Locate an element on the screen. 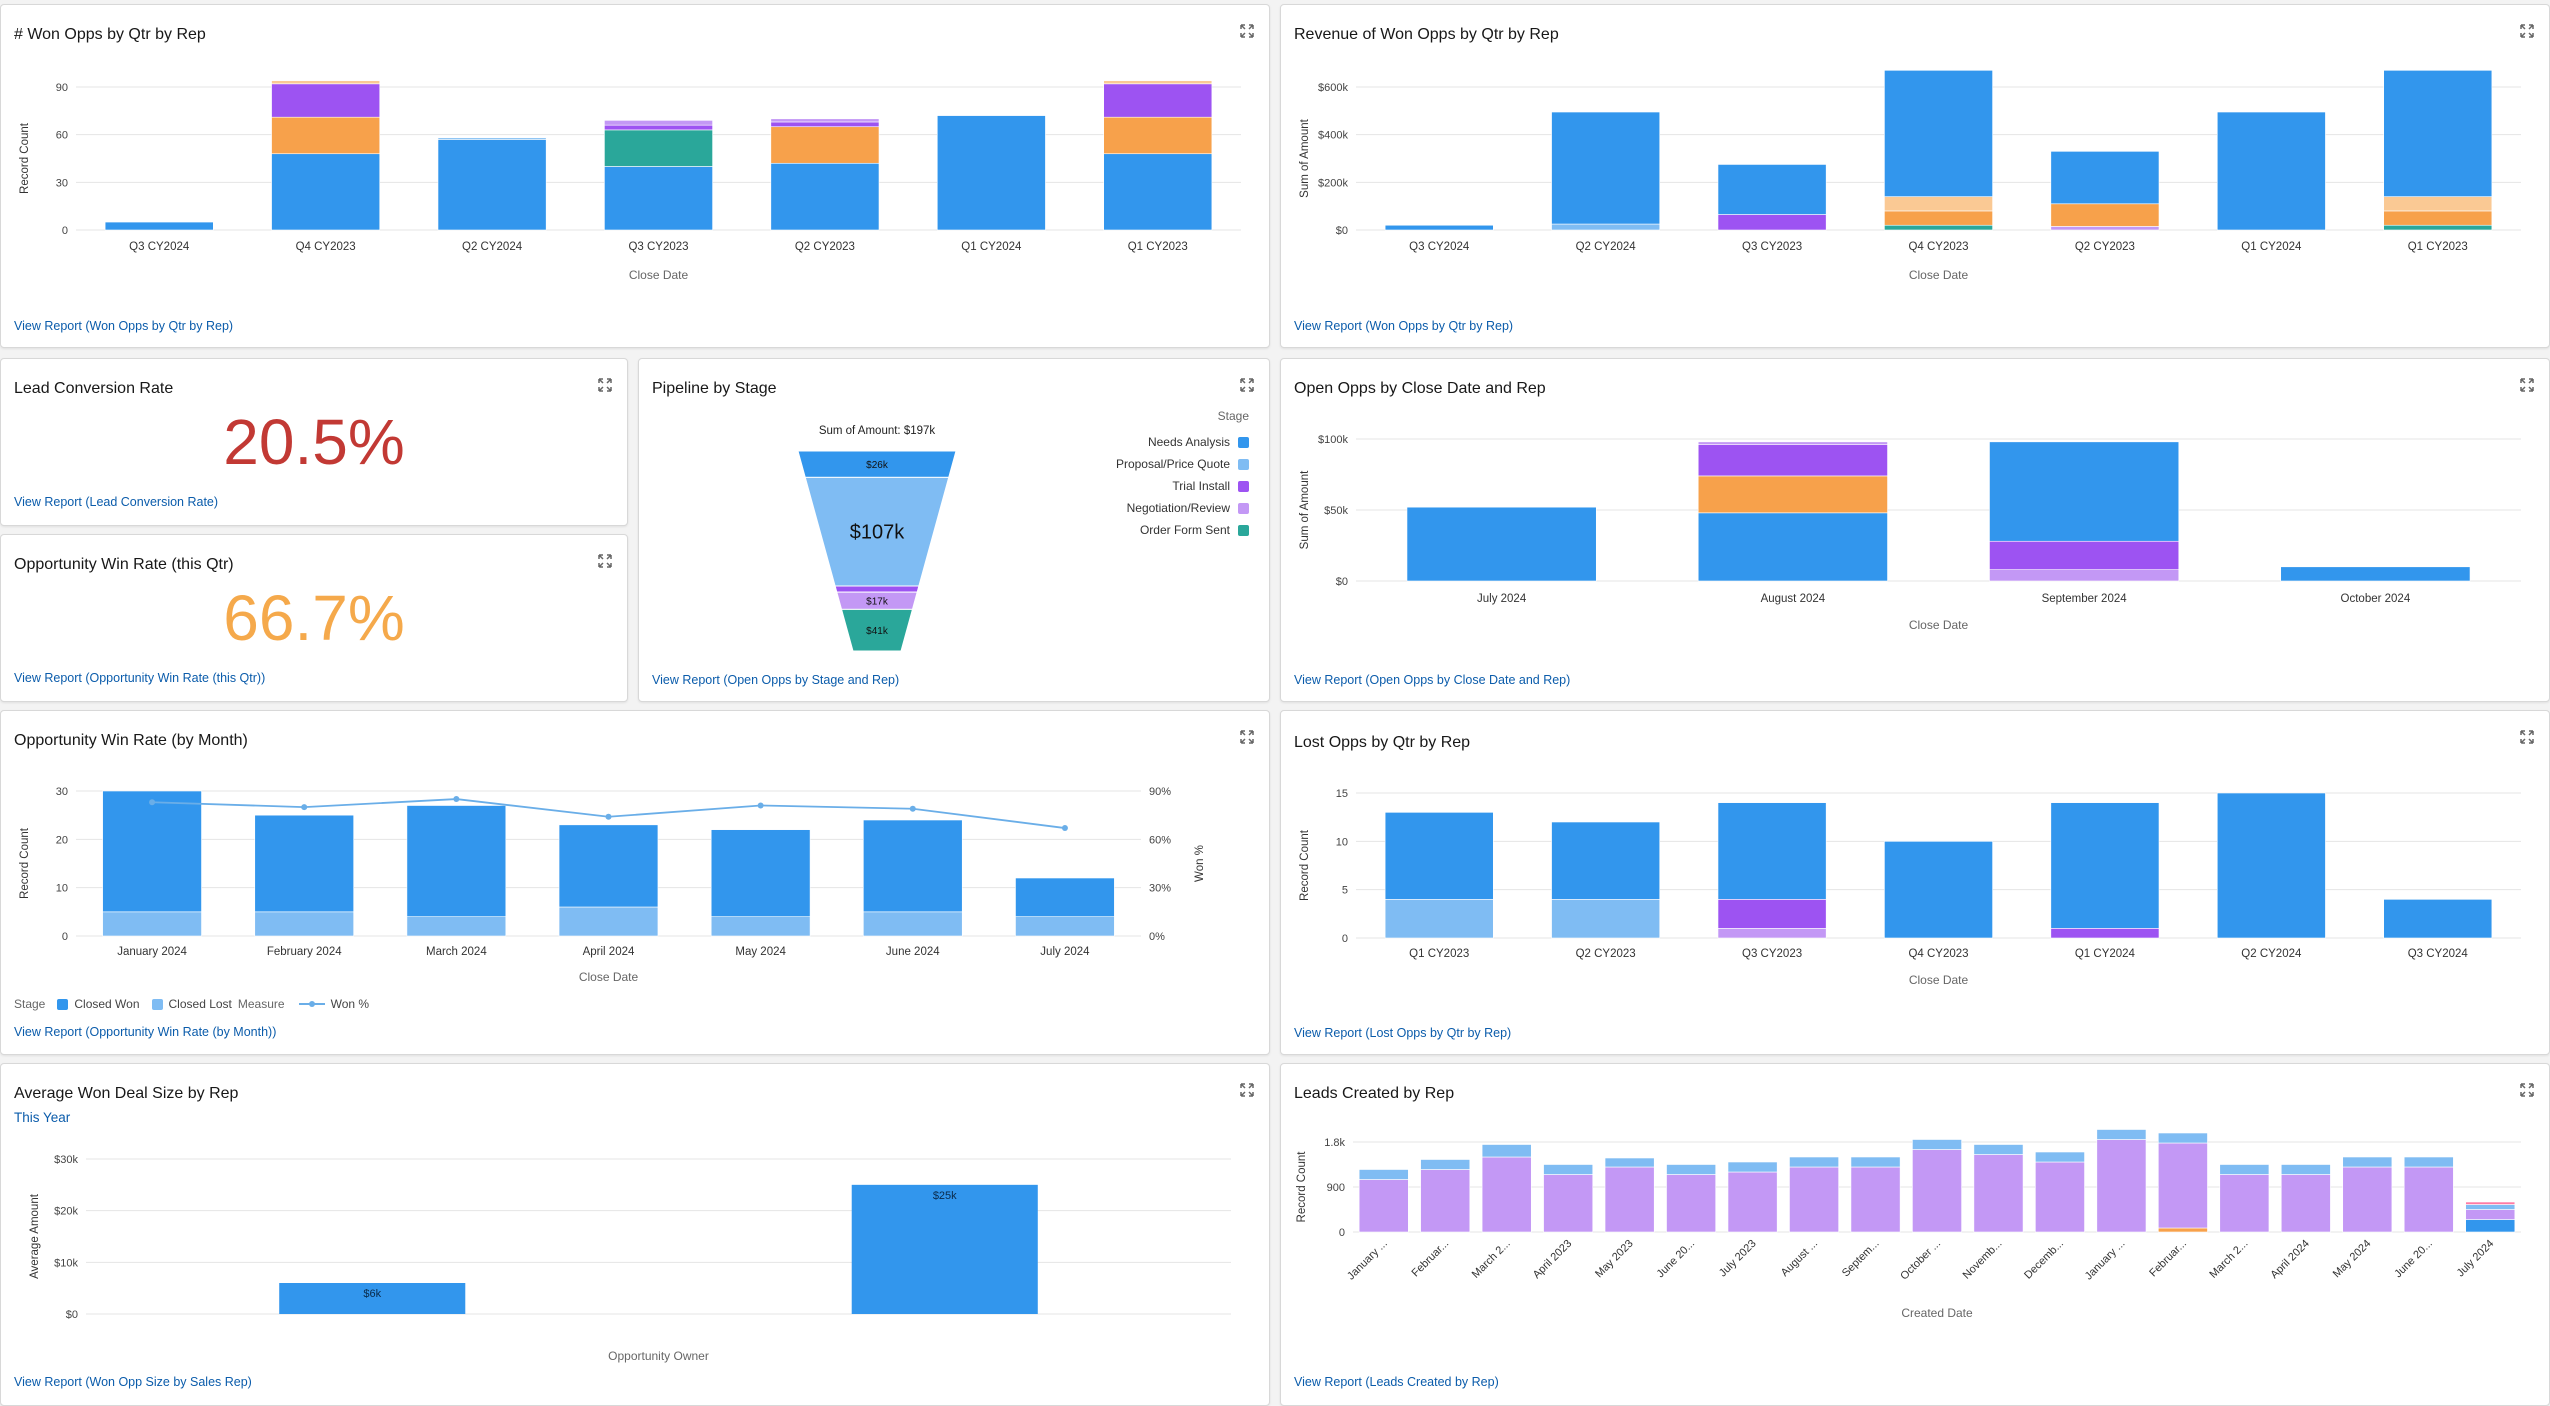 This screenshot has width=2550, height=1406. legend-item: Proposal/Price Quote is located at coordinates (1182, 464).